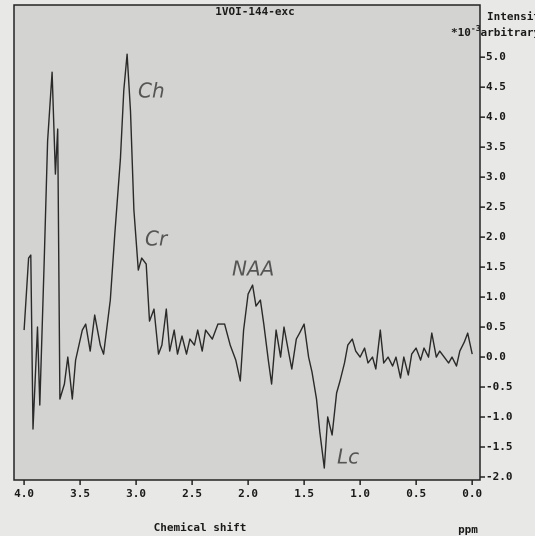 This screenshot has height=536, width=535. Describe the element at coordinates (496, 236) in the screenshot. I see `y-tick-label: 2.0` at that location.